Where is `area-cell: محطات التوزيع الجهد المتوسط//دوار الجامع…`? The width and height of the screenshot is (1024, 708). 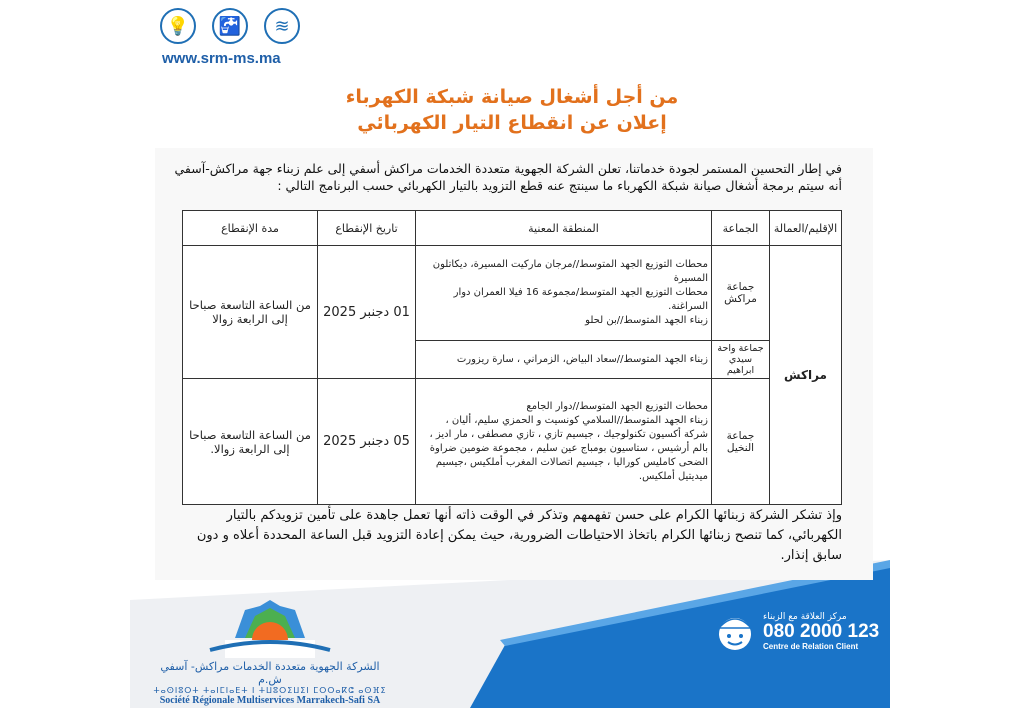 area-cell: محطات التوزيع الجهد المتوسط//دوار الجامع… is located at coordinates (563, 441).